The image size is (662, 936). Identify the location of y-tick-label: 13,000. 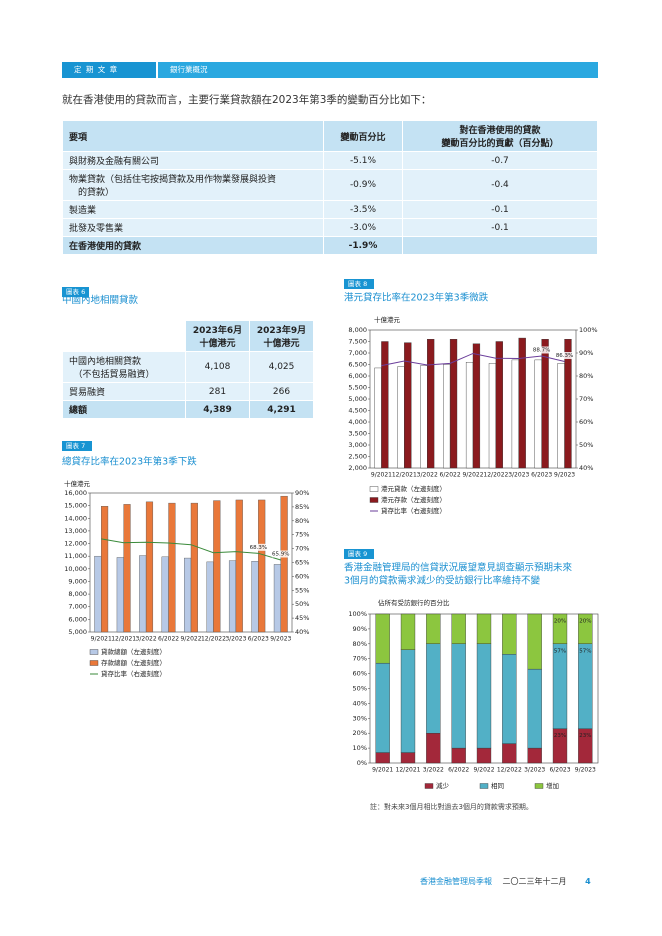
(75, 531).